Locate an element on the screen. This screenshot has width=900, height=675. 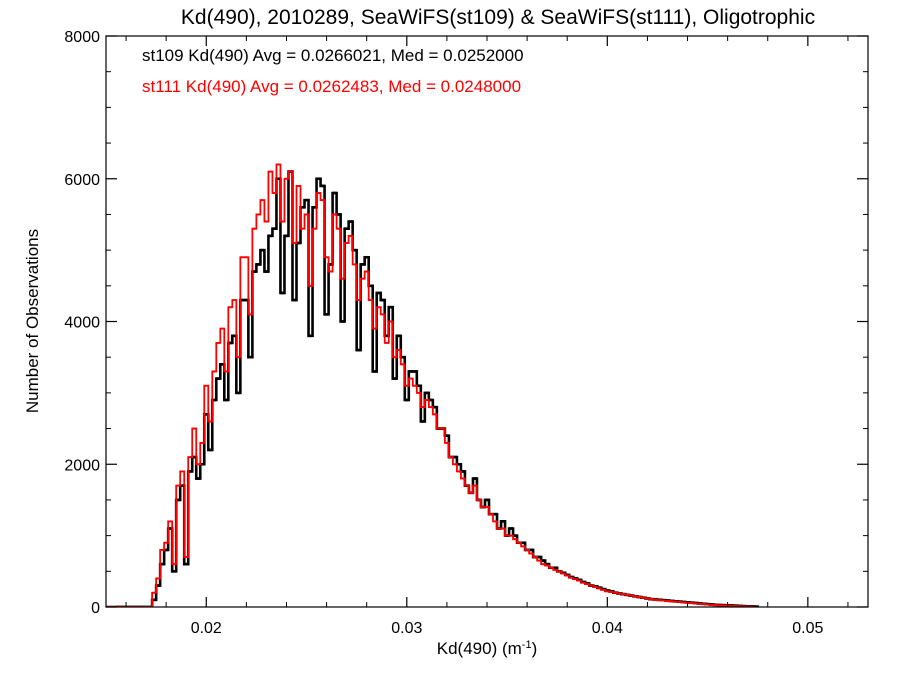
x-tick-label-0: 0.02 is located at coordinates (206, 628).